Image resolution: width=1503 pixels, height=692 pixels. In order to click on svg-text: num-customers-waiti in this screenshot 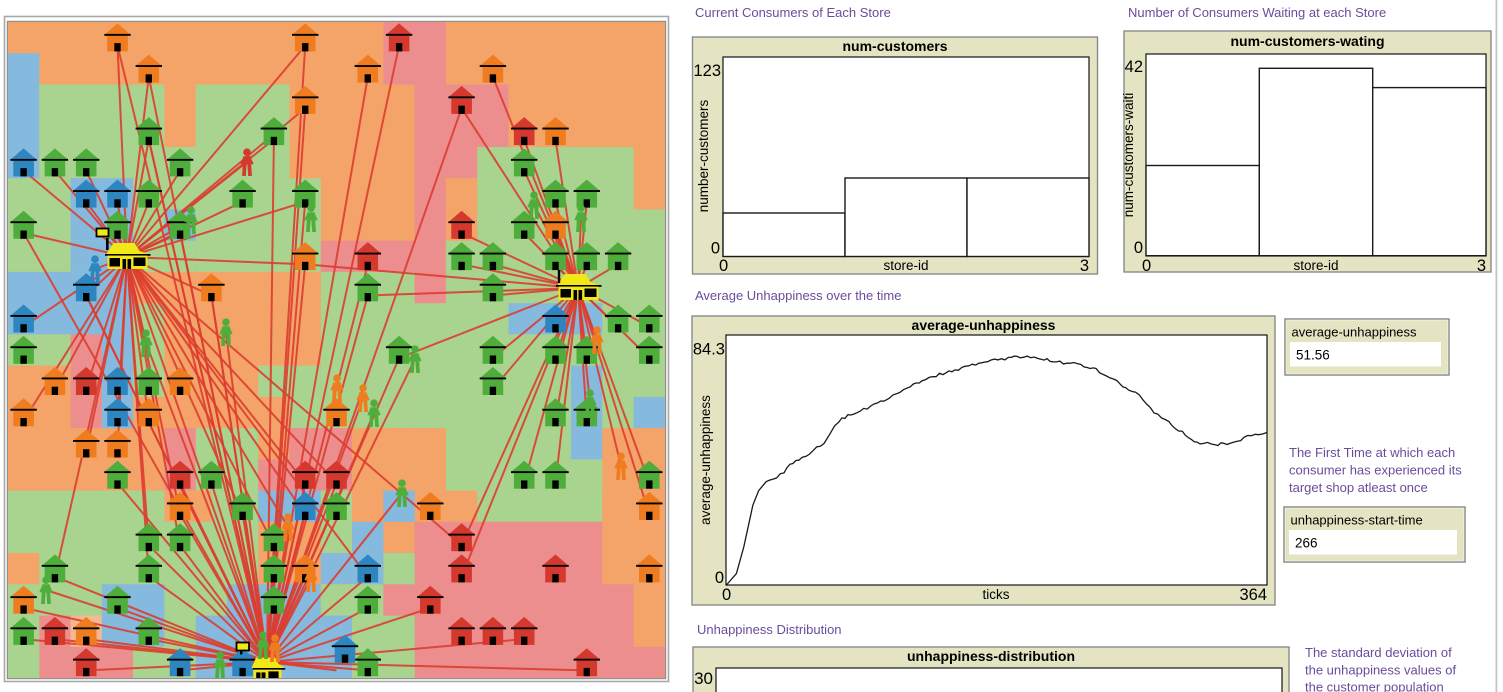, I will do `click(1128, 155)`.